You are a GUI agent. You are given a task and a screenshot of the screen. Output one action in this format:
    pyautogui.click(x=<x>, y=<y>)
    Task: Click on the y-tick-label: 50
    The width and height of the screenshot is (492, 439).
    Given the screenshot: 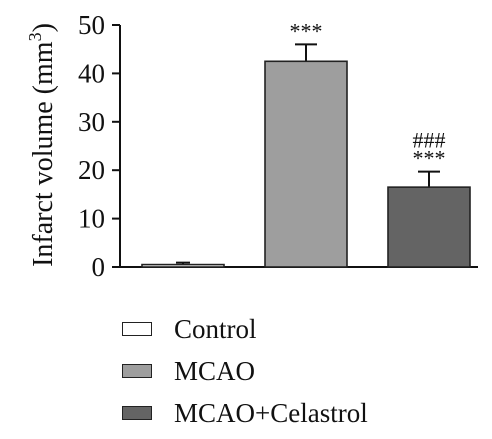 What is the action you would take?
    pyautogui.click(x=91, y=25)
    